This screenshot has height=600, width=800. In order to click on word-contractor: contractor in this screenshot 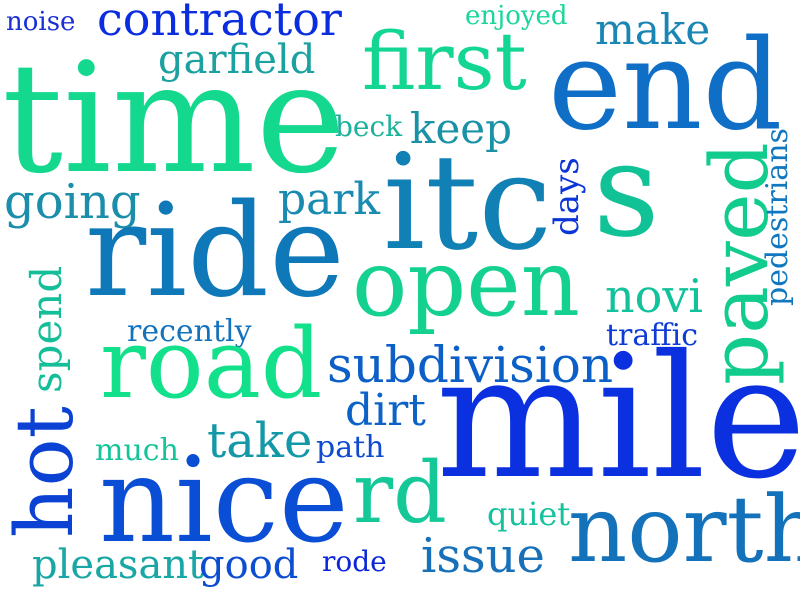, I will do `click(219, 23)`.